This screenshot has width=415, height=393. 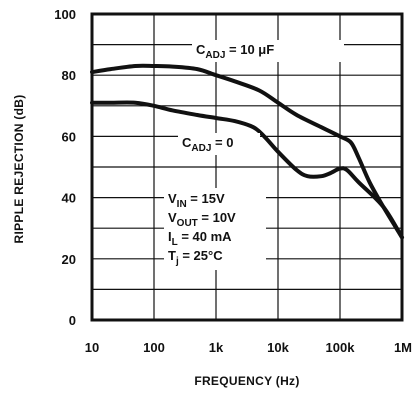 I want to click on y-tick-label: 100, so click(x=65, y=14).